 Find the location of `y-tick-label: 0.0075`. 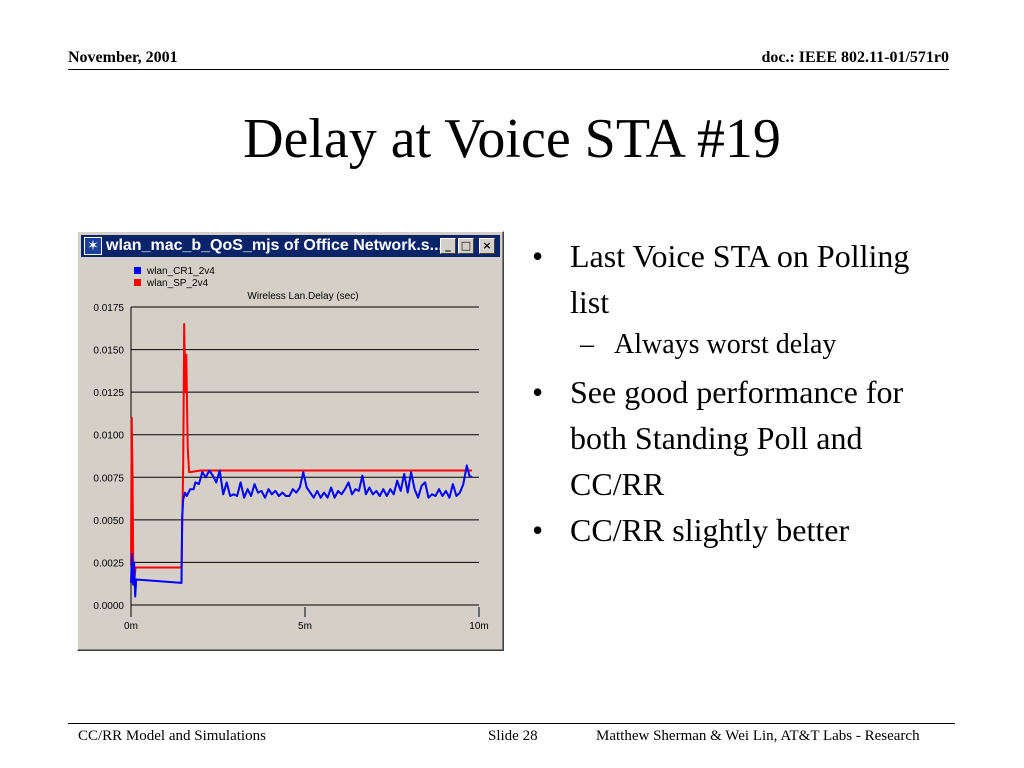

y-tick-label: 0.0075 is located at coordinates (108, 478).